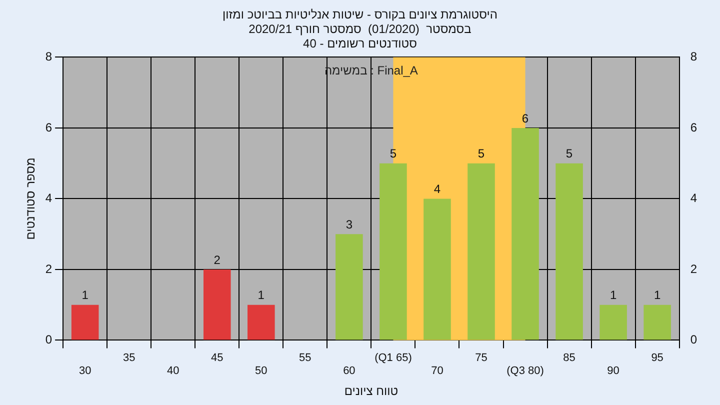  I want to click on x-tick-label: 70, so click(437, 371).